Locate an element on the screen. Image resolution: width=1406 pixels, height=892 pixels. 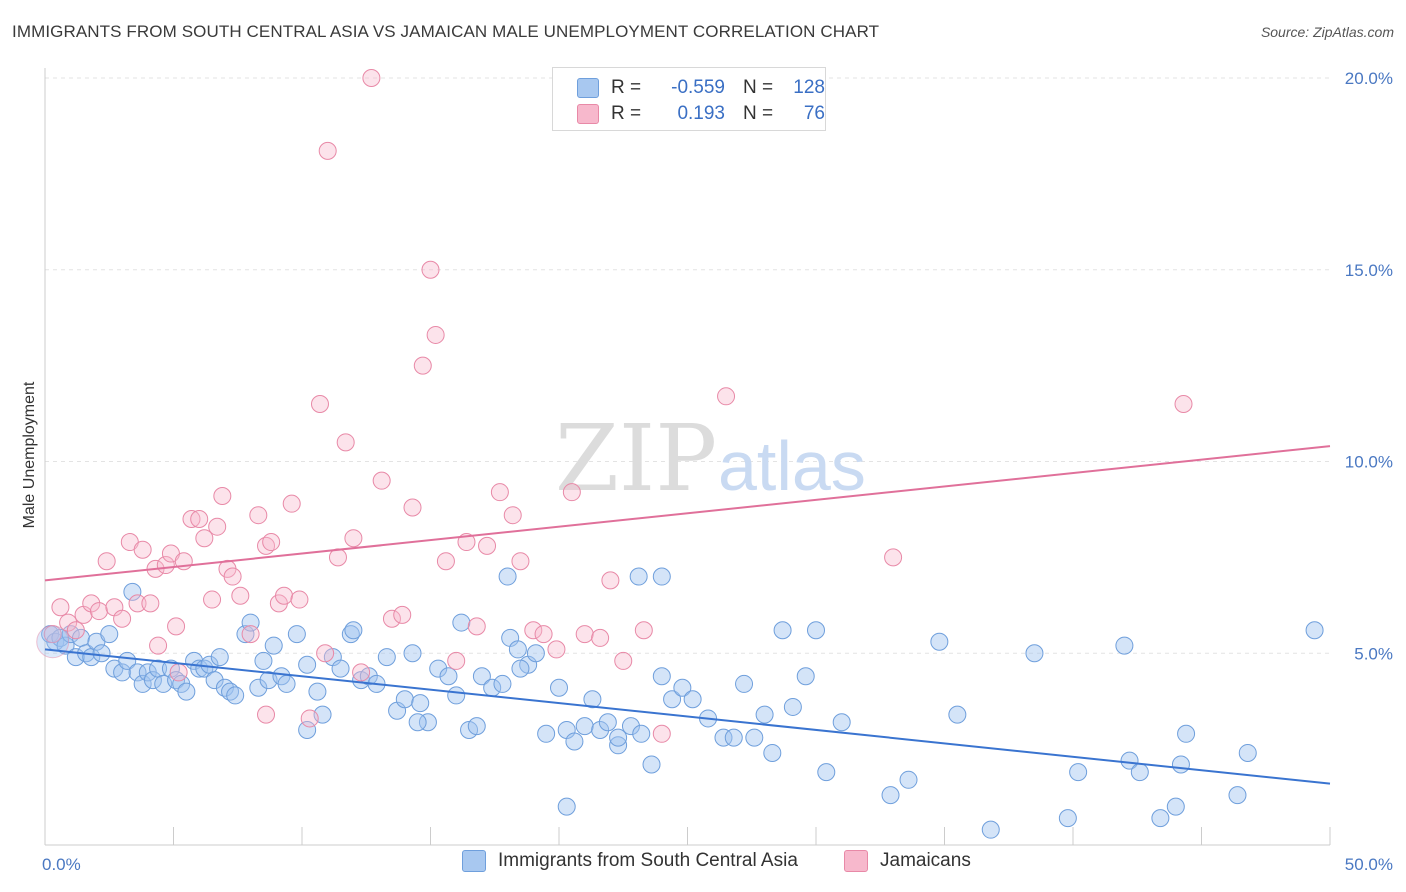
trend-line-asia is located at coordinates (687, 716).